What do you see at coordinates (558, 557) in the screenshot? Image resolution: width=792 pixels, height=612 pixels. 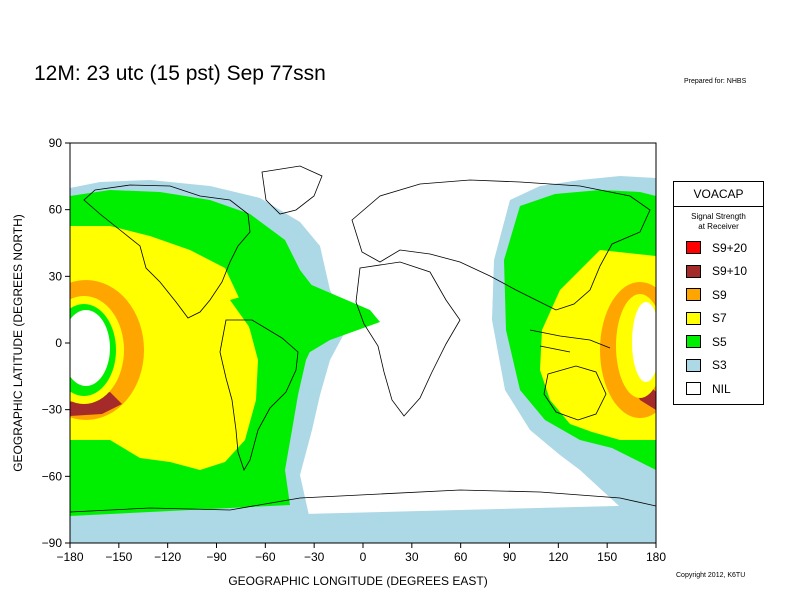 I see `x-tick-label: 120` at bounding box center [558, 557].